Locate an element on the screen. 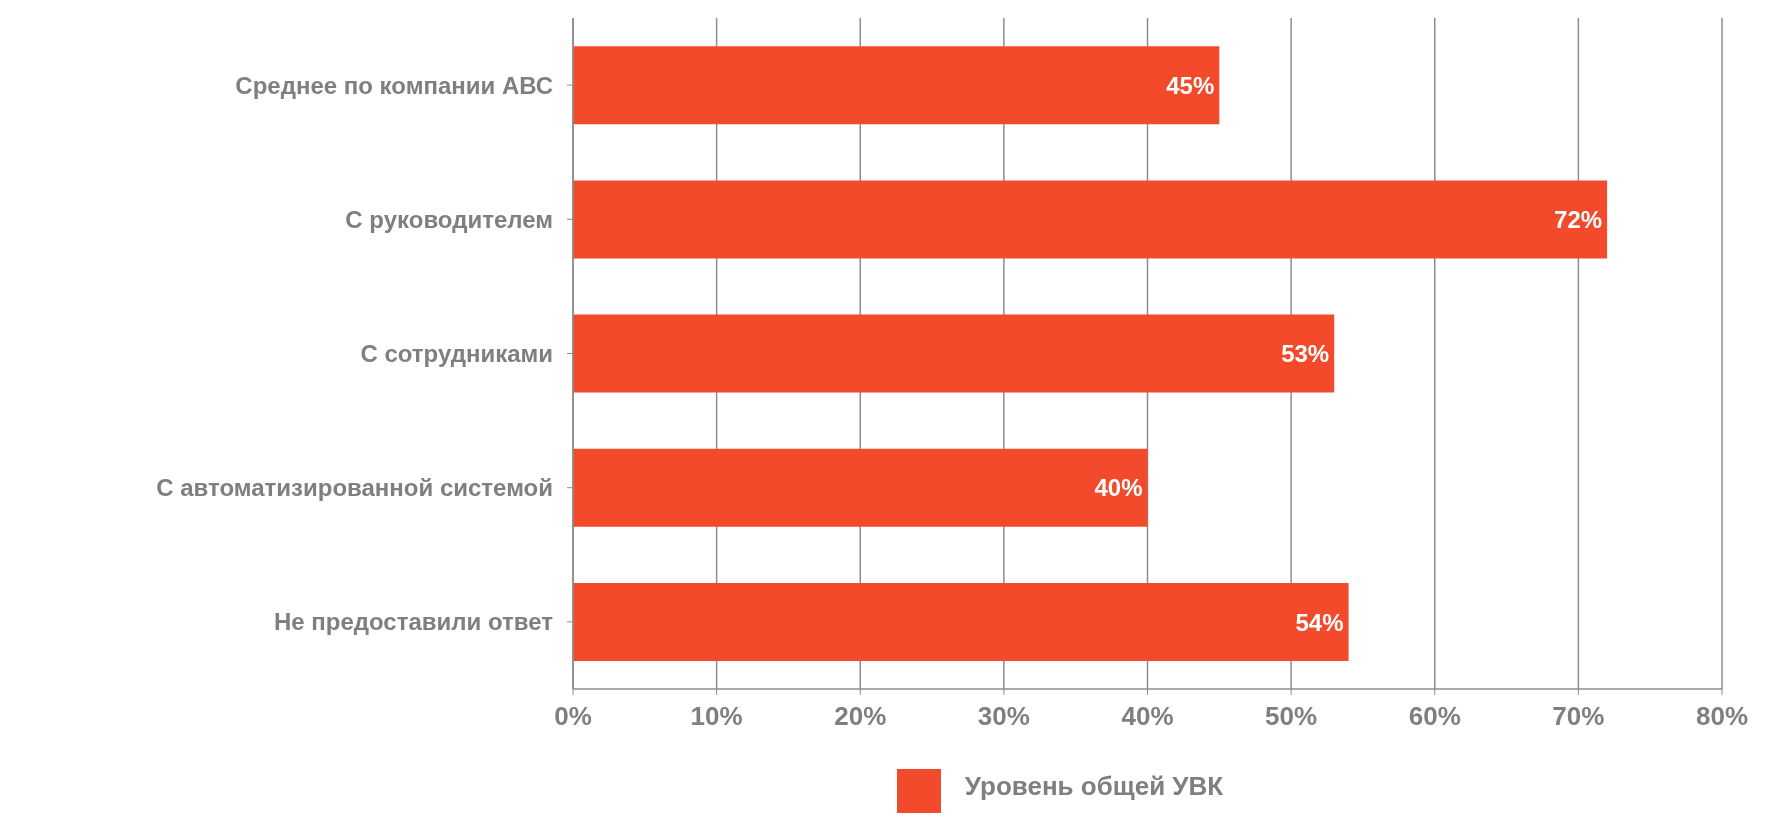 Image resolution: width=1767 pixels, height=819 pixels. x-tick-label: 80% is located at coordinates (1722, 716).